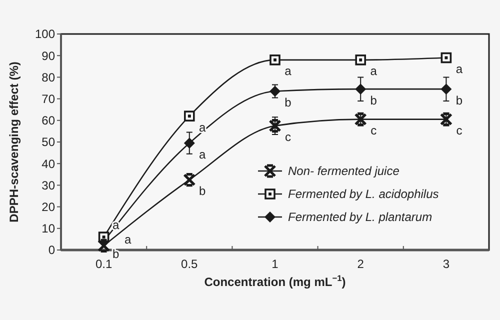  What do you see at coordinates (49, 163) in the screenshot?
I see `y-tick-label: 40` at bounding box center [49, 163].